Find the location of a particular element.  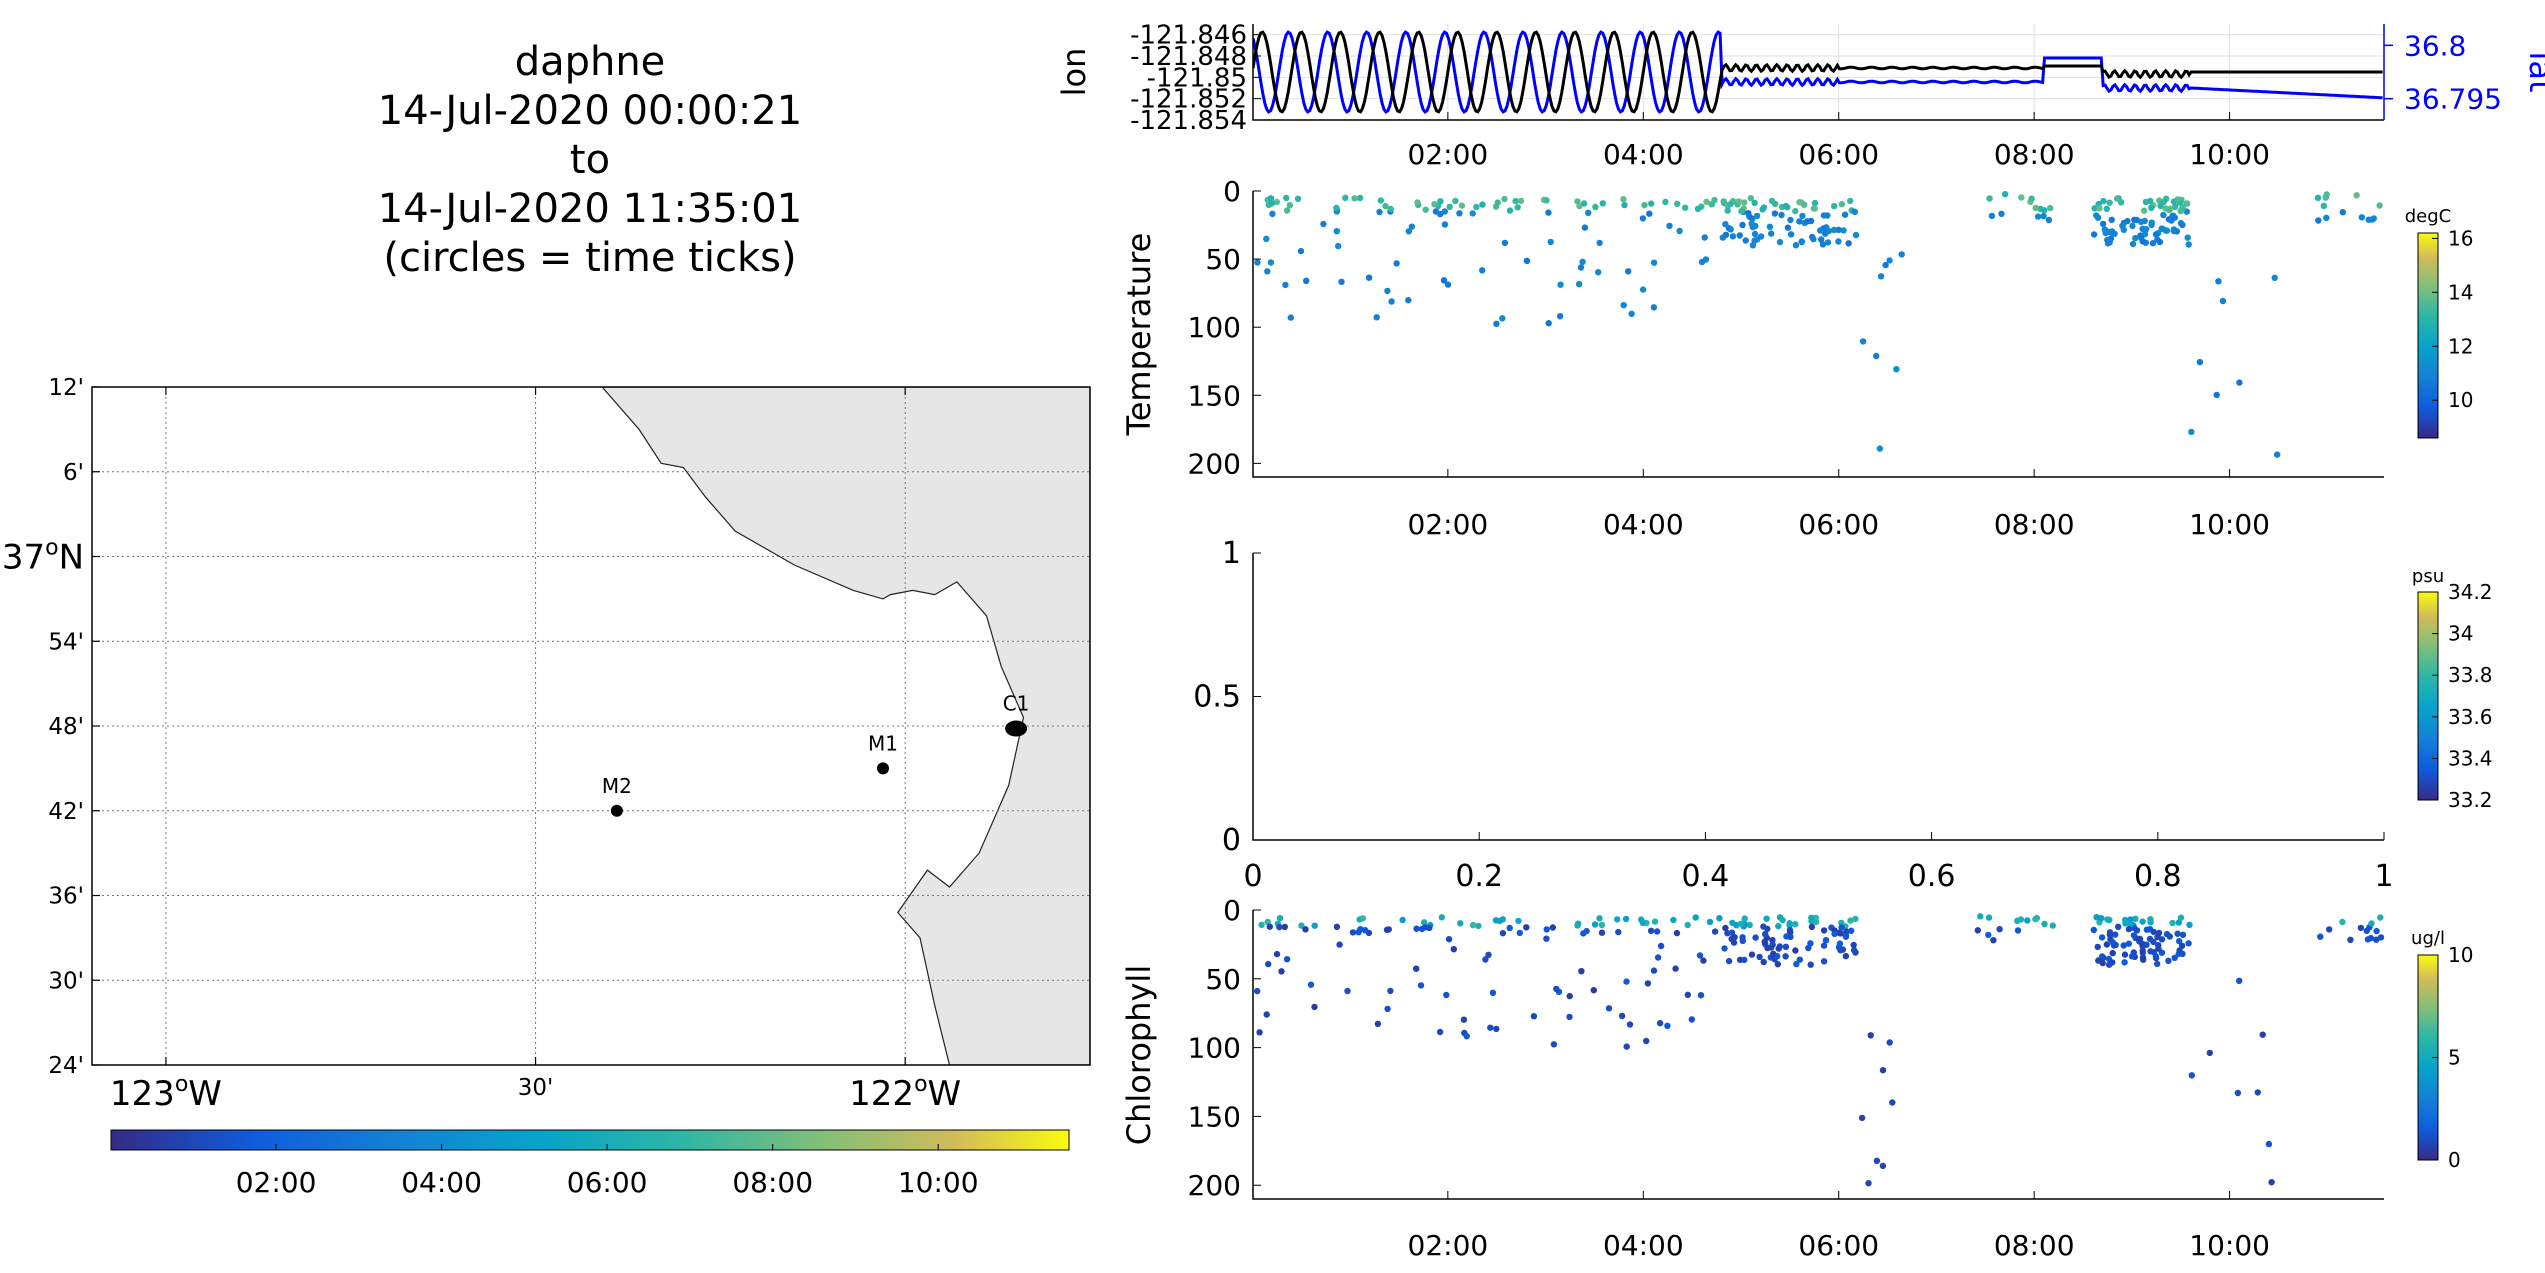

salinity-xticks: 0 0.2 0.4 0.6 0.8 1 is located at coordinates (1818, 863).